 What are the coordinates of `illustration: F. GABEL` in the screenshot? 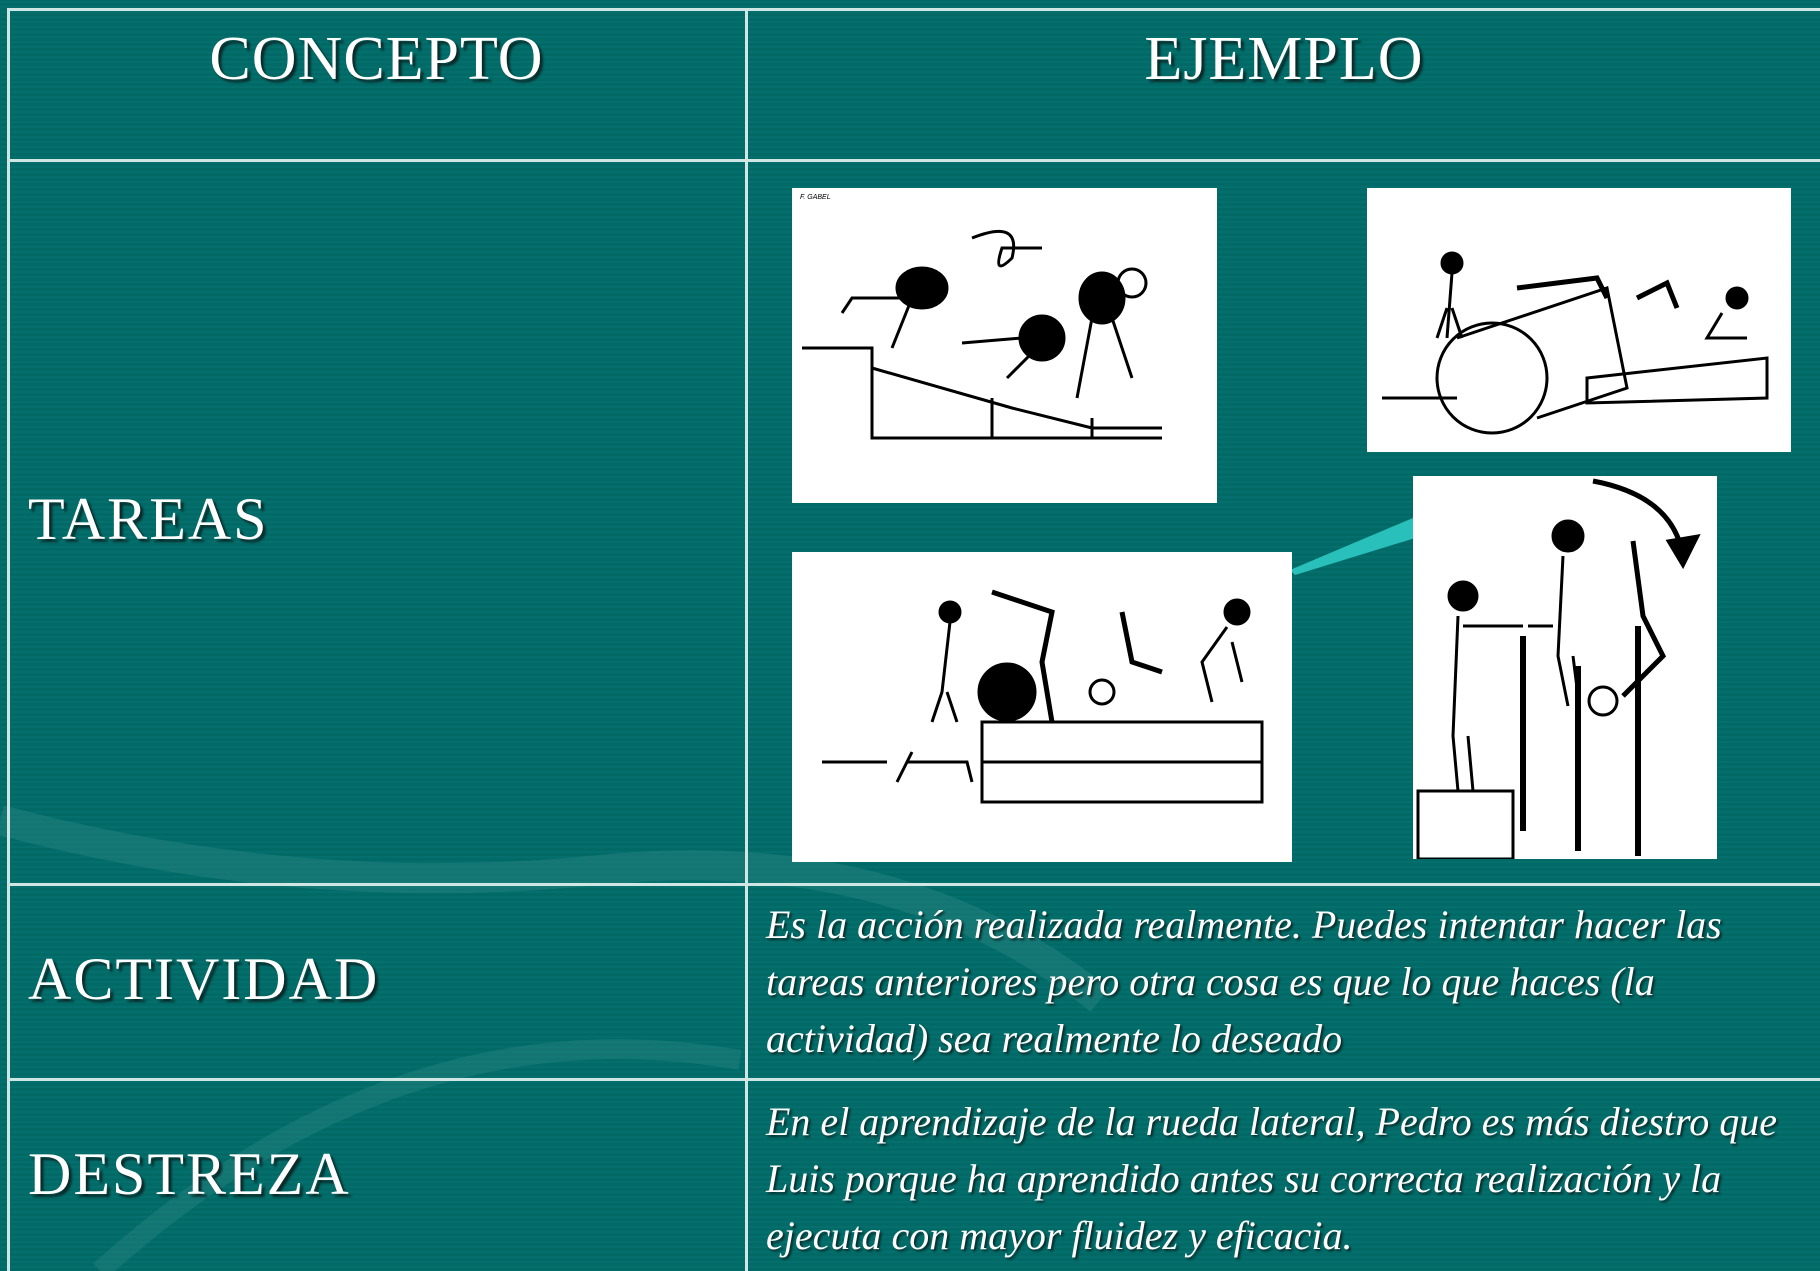 It's located at (1004, 345).